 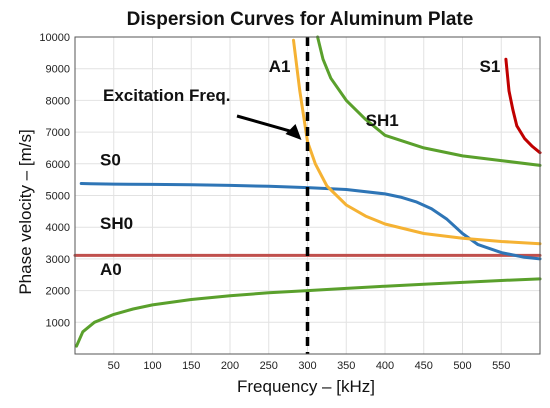 I want to click on series-a0-label: A0, so click(x=111, y=269).